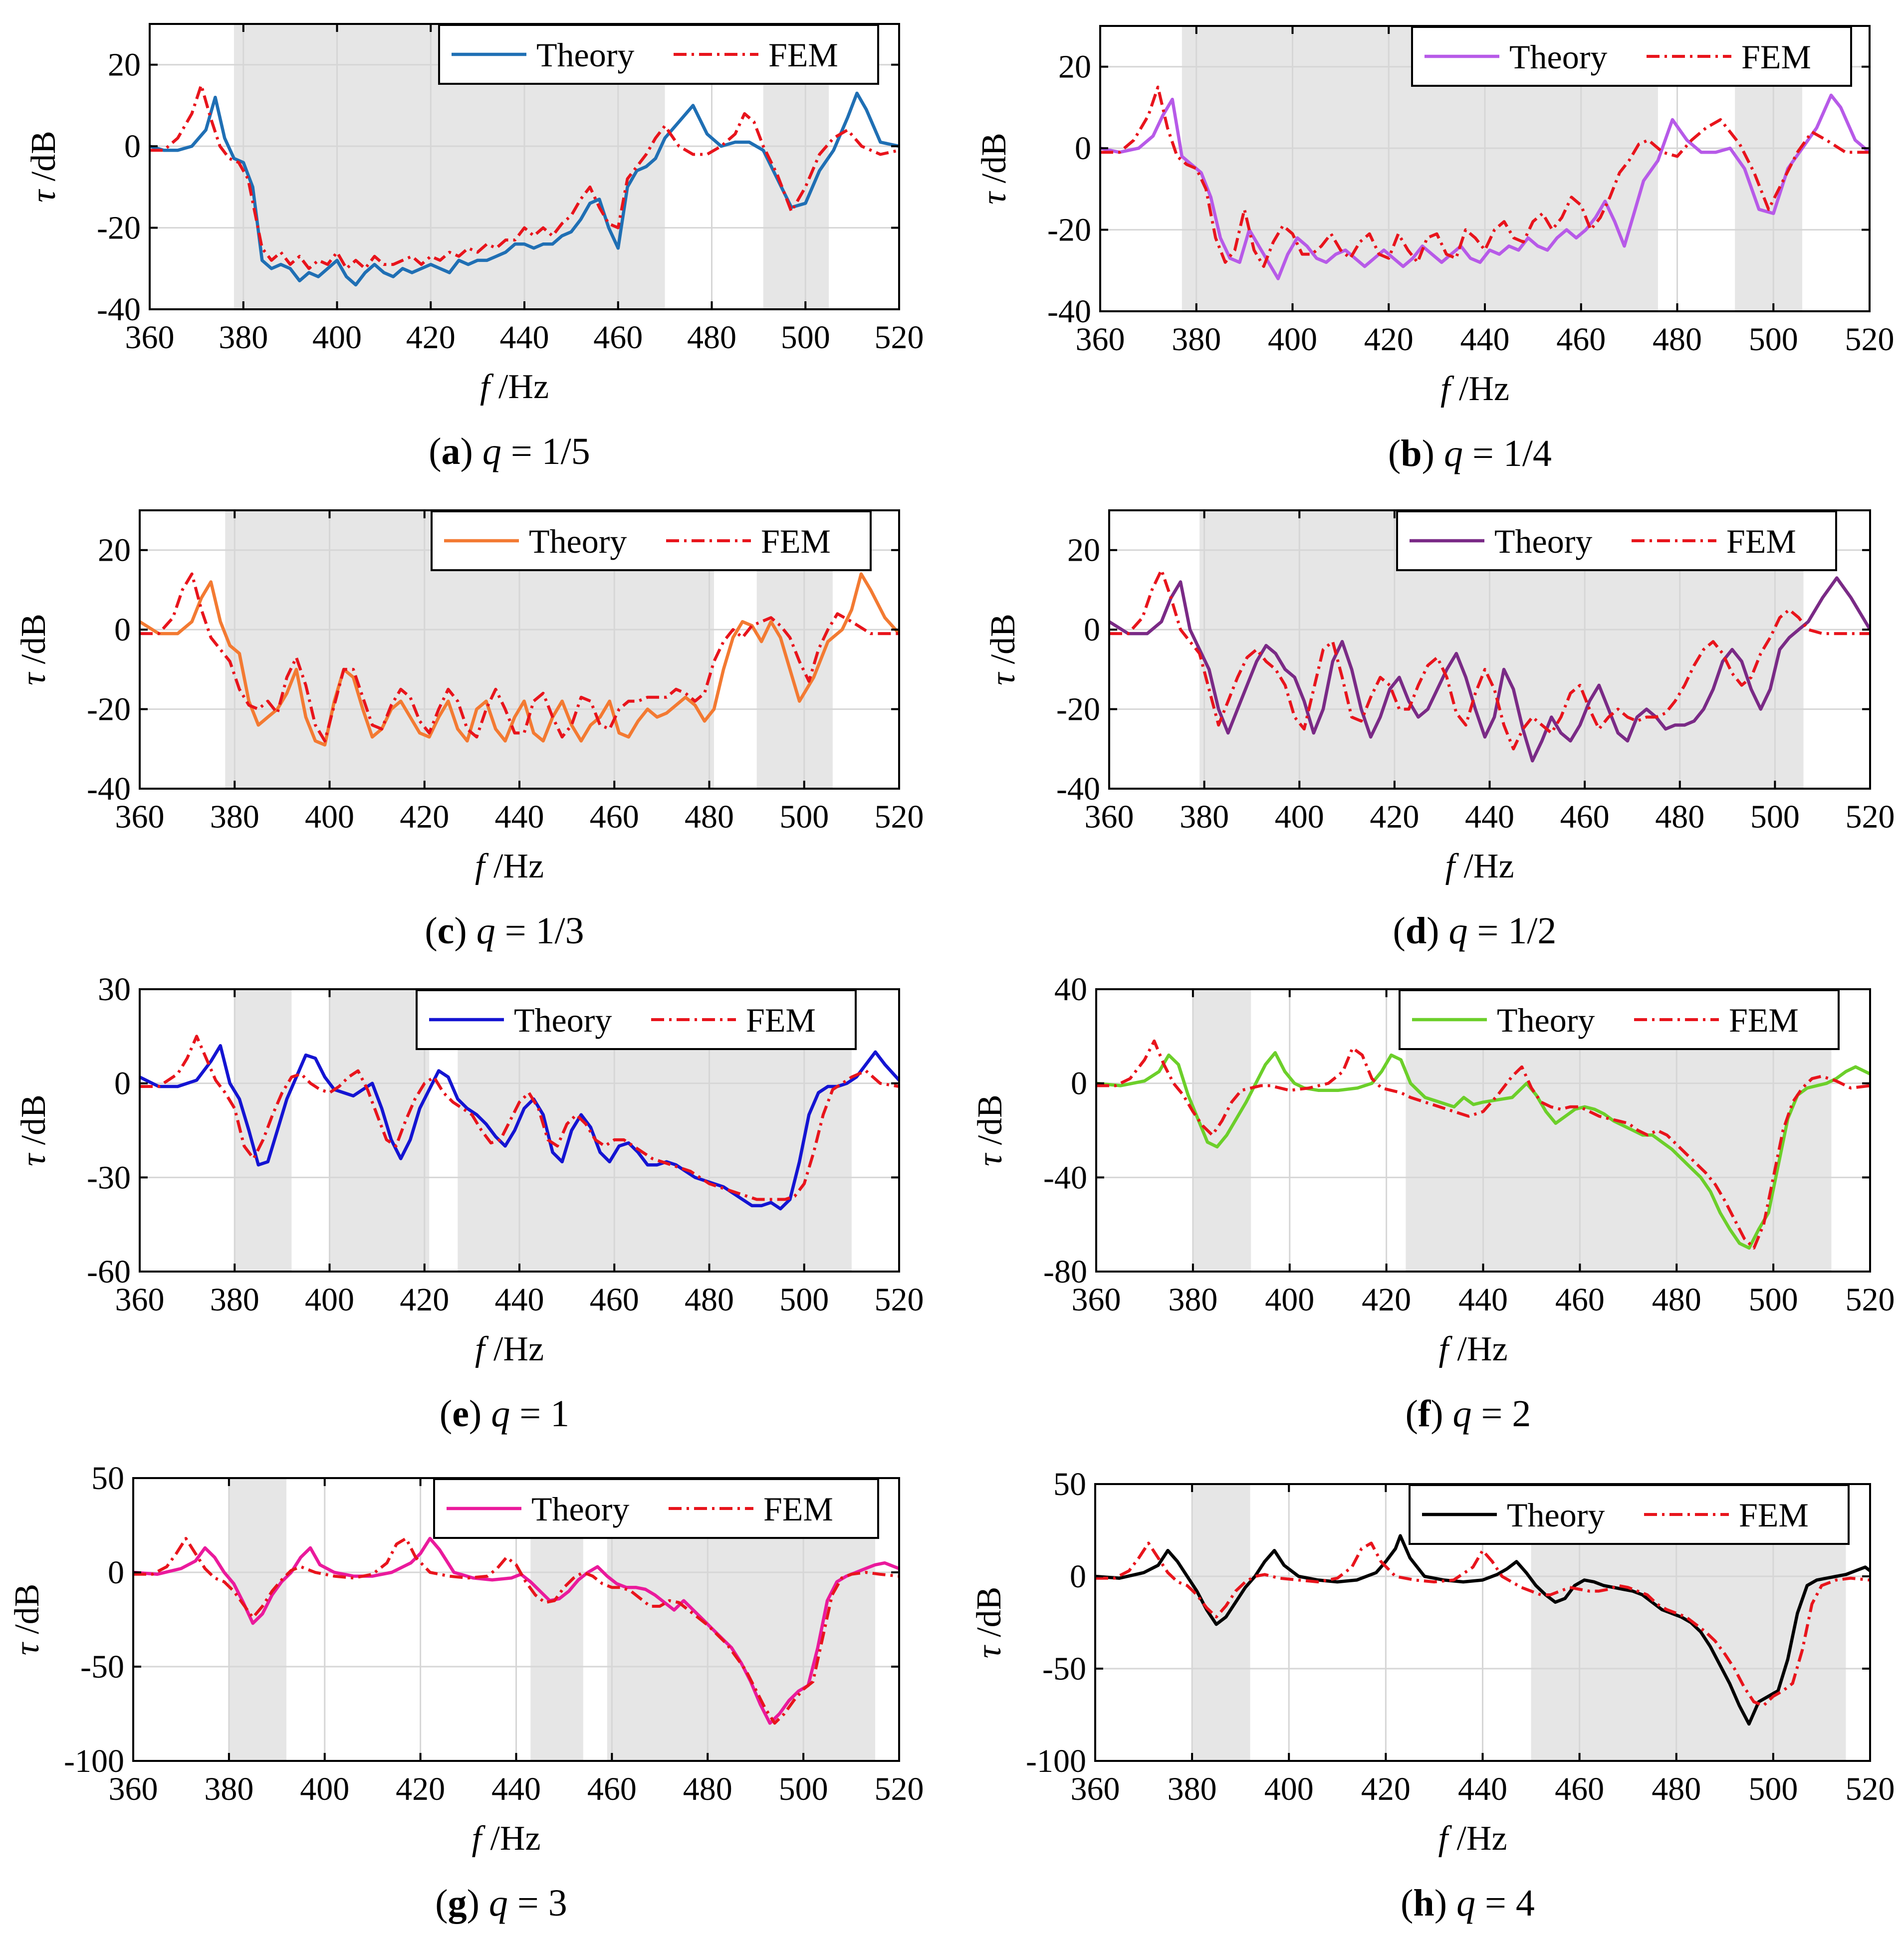 The image size is (1904, 1940). Describe the element at coordinates (119, 228) in the screenshot. I see `y-tick-label: -20` at that location.